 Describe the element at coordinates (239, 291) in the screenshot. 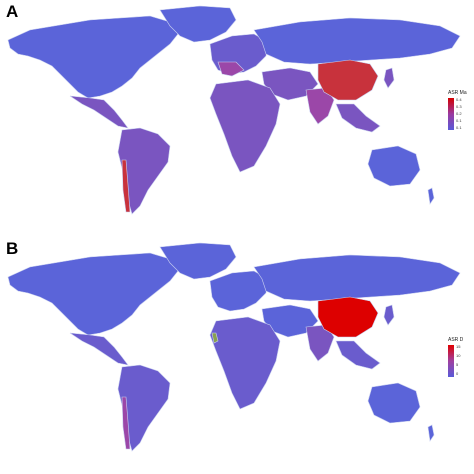

I see `europe` at that location.